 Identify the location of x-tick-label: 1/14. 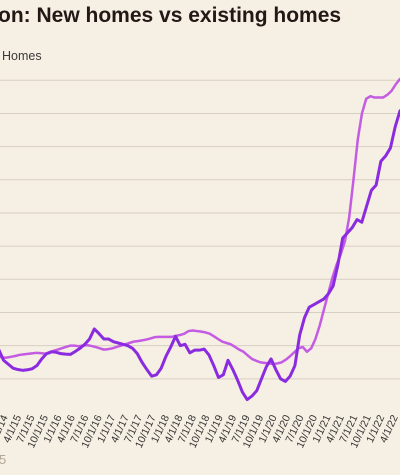
(5, 425).